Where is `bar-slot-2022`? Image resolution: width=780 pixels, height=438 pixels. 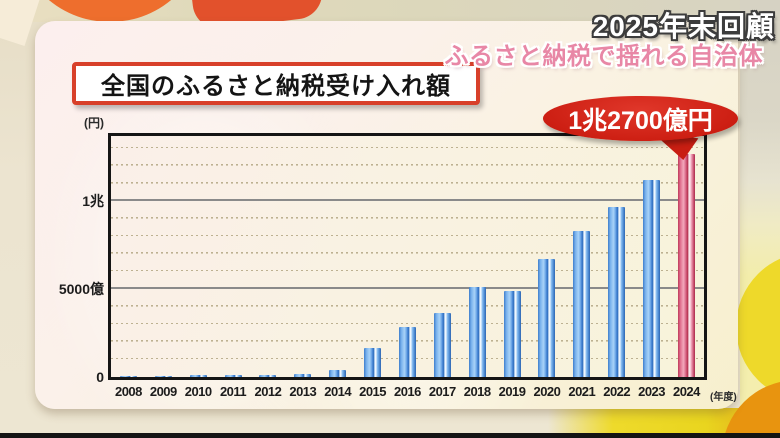
bar-slot-2022 is located at coordinates (616, 256).